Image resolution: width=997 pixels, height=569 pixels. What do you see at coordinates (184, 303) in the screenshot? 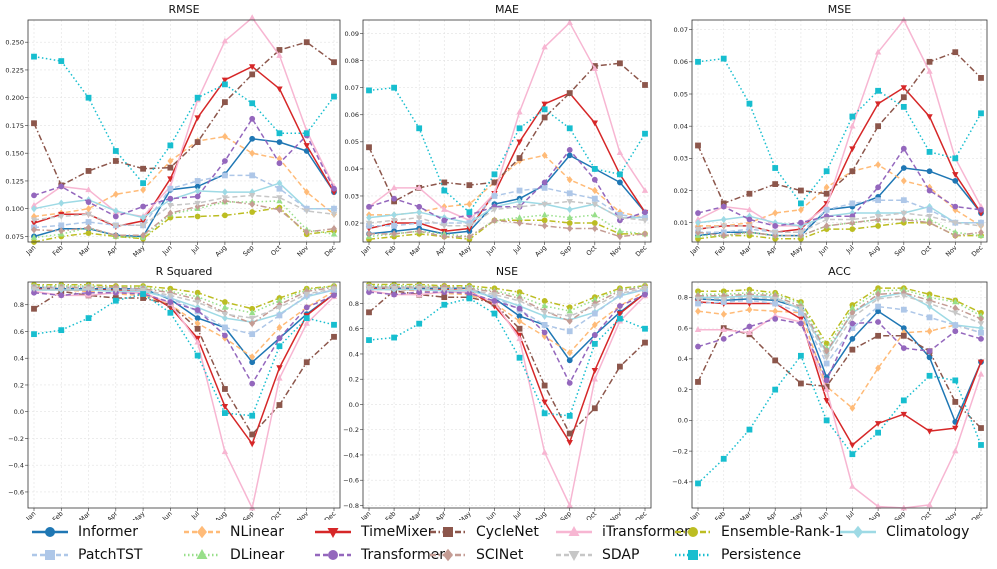
I see `series-line-sdap` at bounding box center [184, 303].